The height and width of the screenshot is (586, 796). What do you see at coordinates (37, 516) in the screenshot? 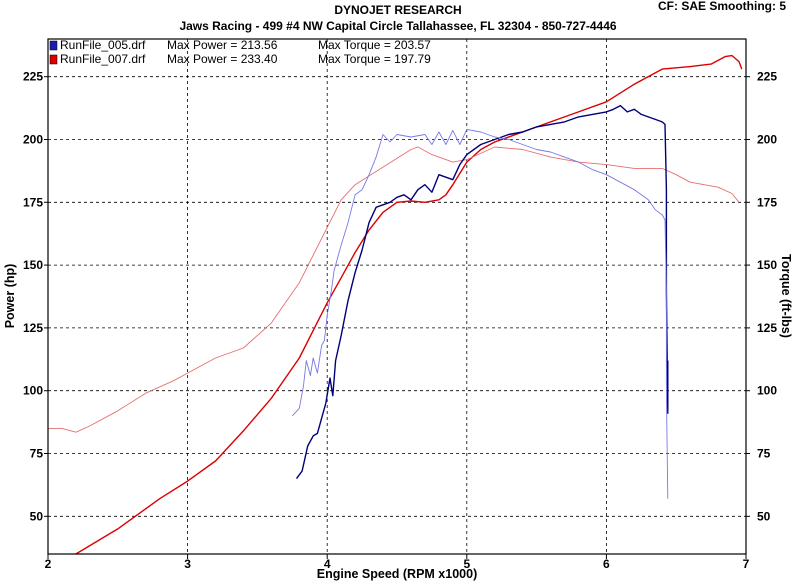
I see `y-left-tick-label: 50` at bounding box center [37, 516].